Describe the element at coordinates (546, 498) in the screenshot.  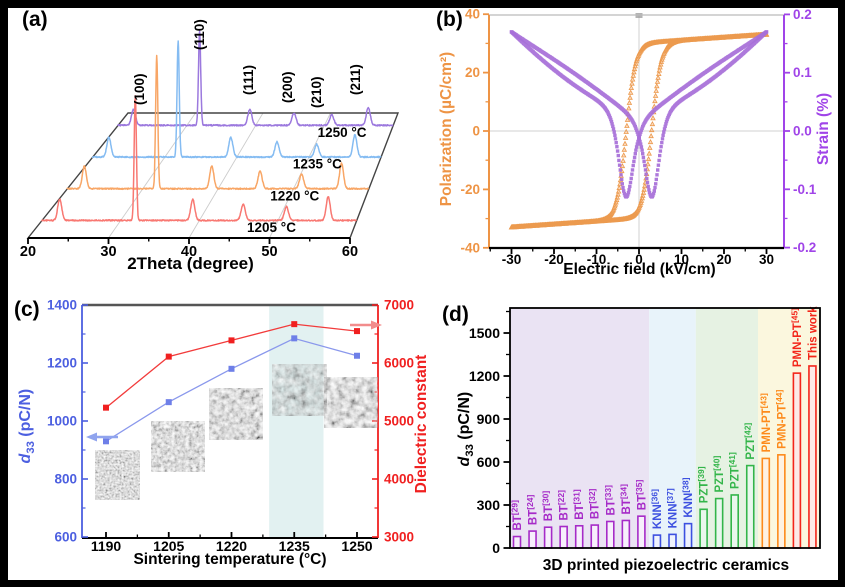
I see `bar-label-reference: [30]` at that location.